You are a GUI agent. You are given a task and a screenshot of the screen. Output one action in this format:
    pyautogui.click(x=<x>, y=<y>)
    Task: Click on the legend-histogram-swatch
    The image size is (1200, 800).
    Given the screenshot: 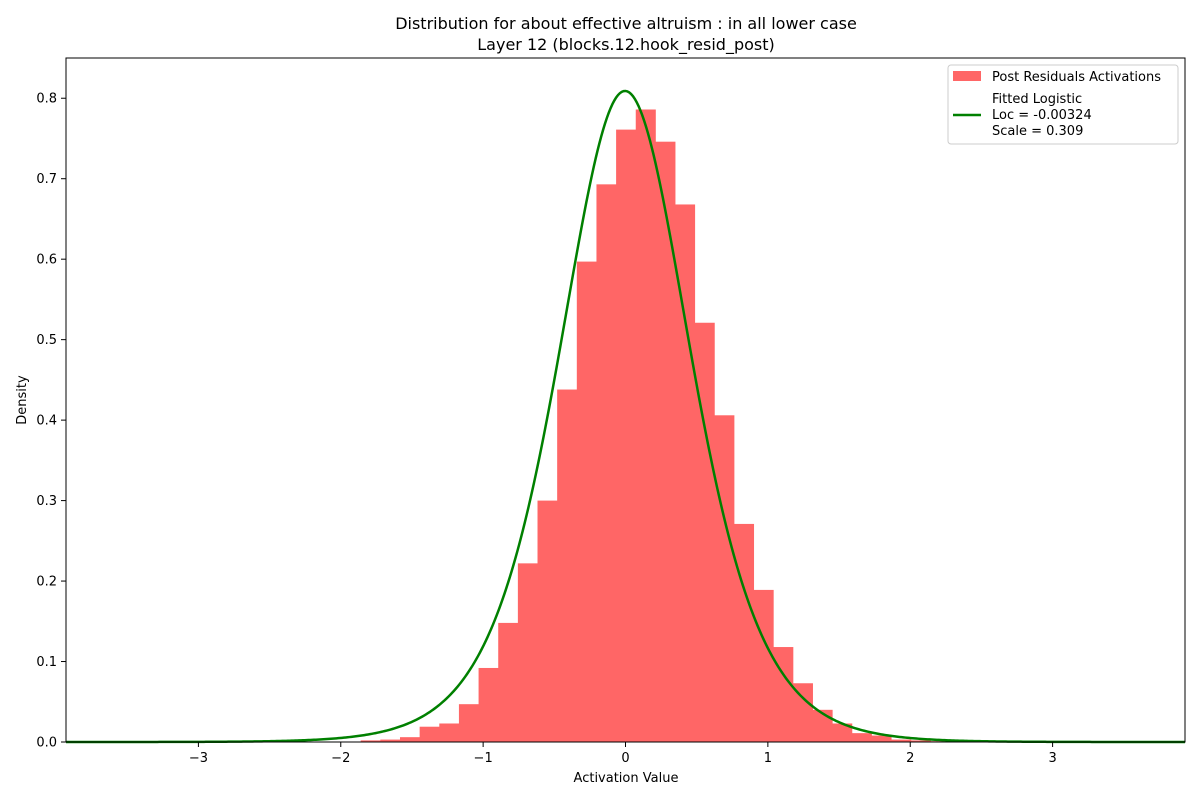 What is the action you would take?
    pyautogui.click(x=967, y=76)
    